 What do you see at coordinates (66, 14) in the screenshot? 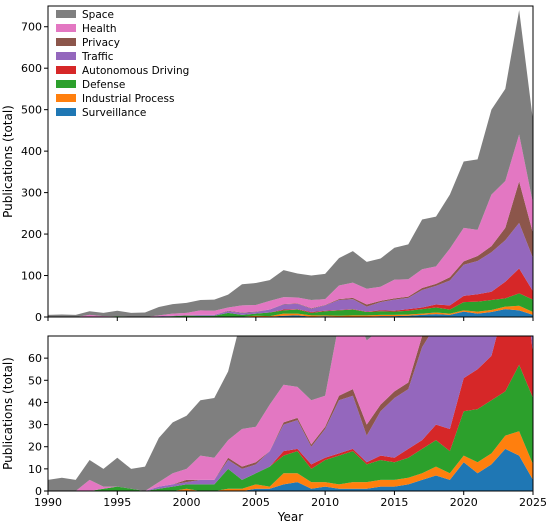
I see `legend-swatch-space` at bounding box center [66, 14].